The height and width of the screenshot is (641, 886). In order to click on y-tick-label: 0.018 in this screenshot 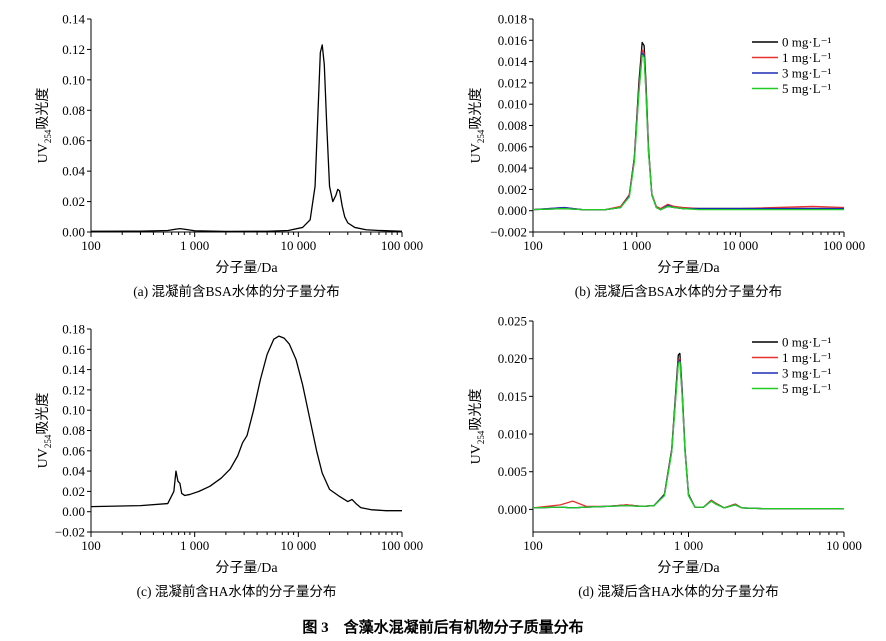, I will do `click(512, 19)`.